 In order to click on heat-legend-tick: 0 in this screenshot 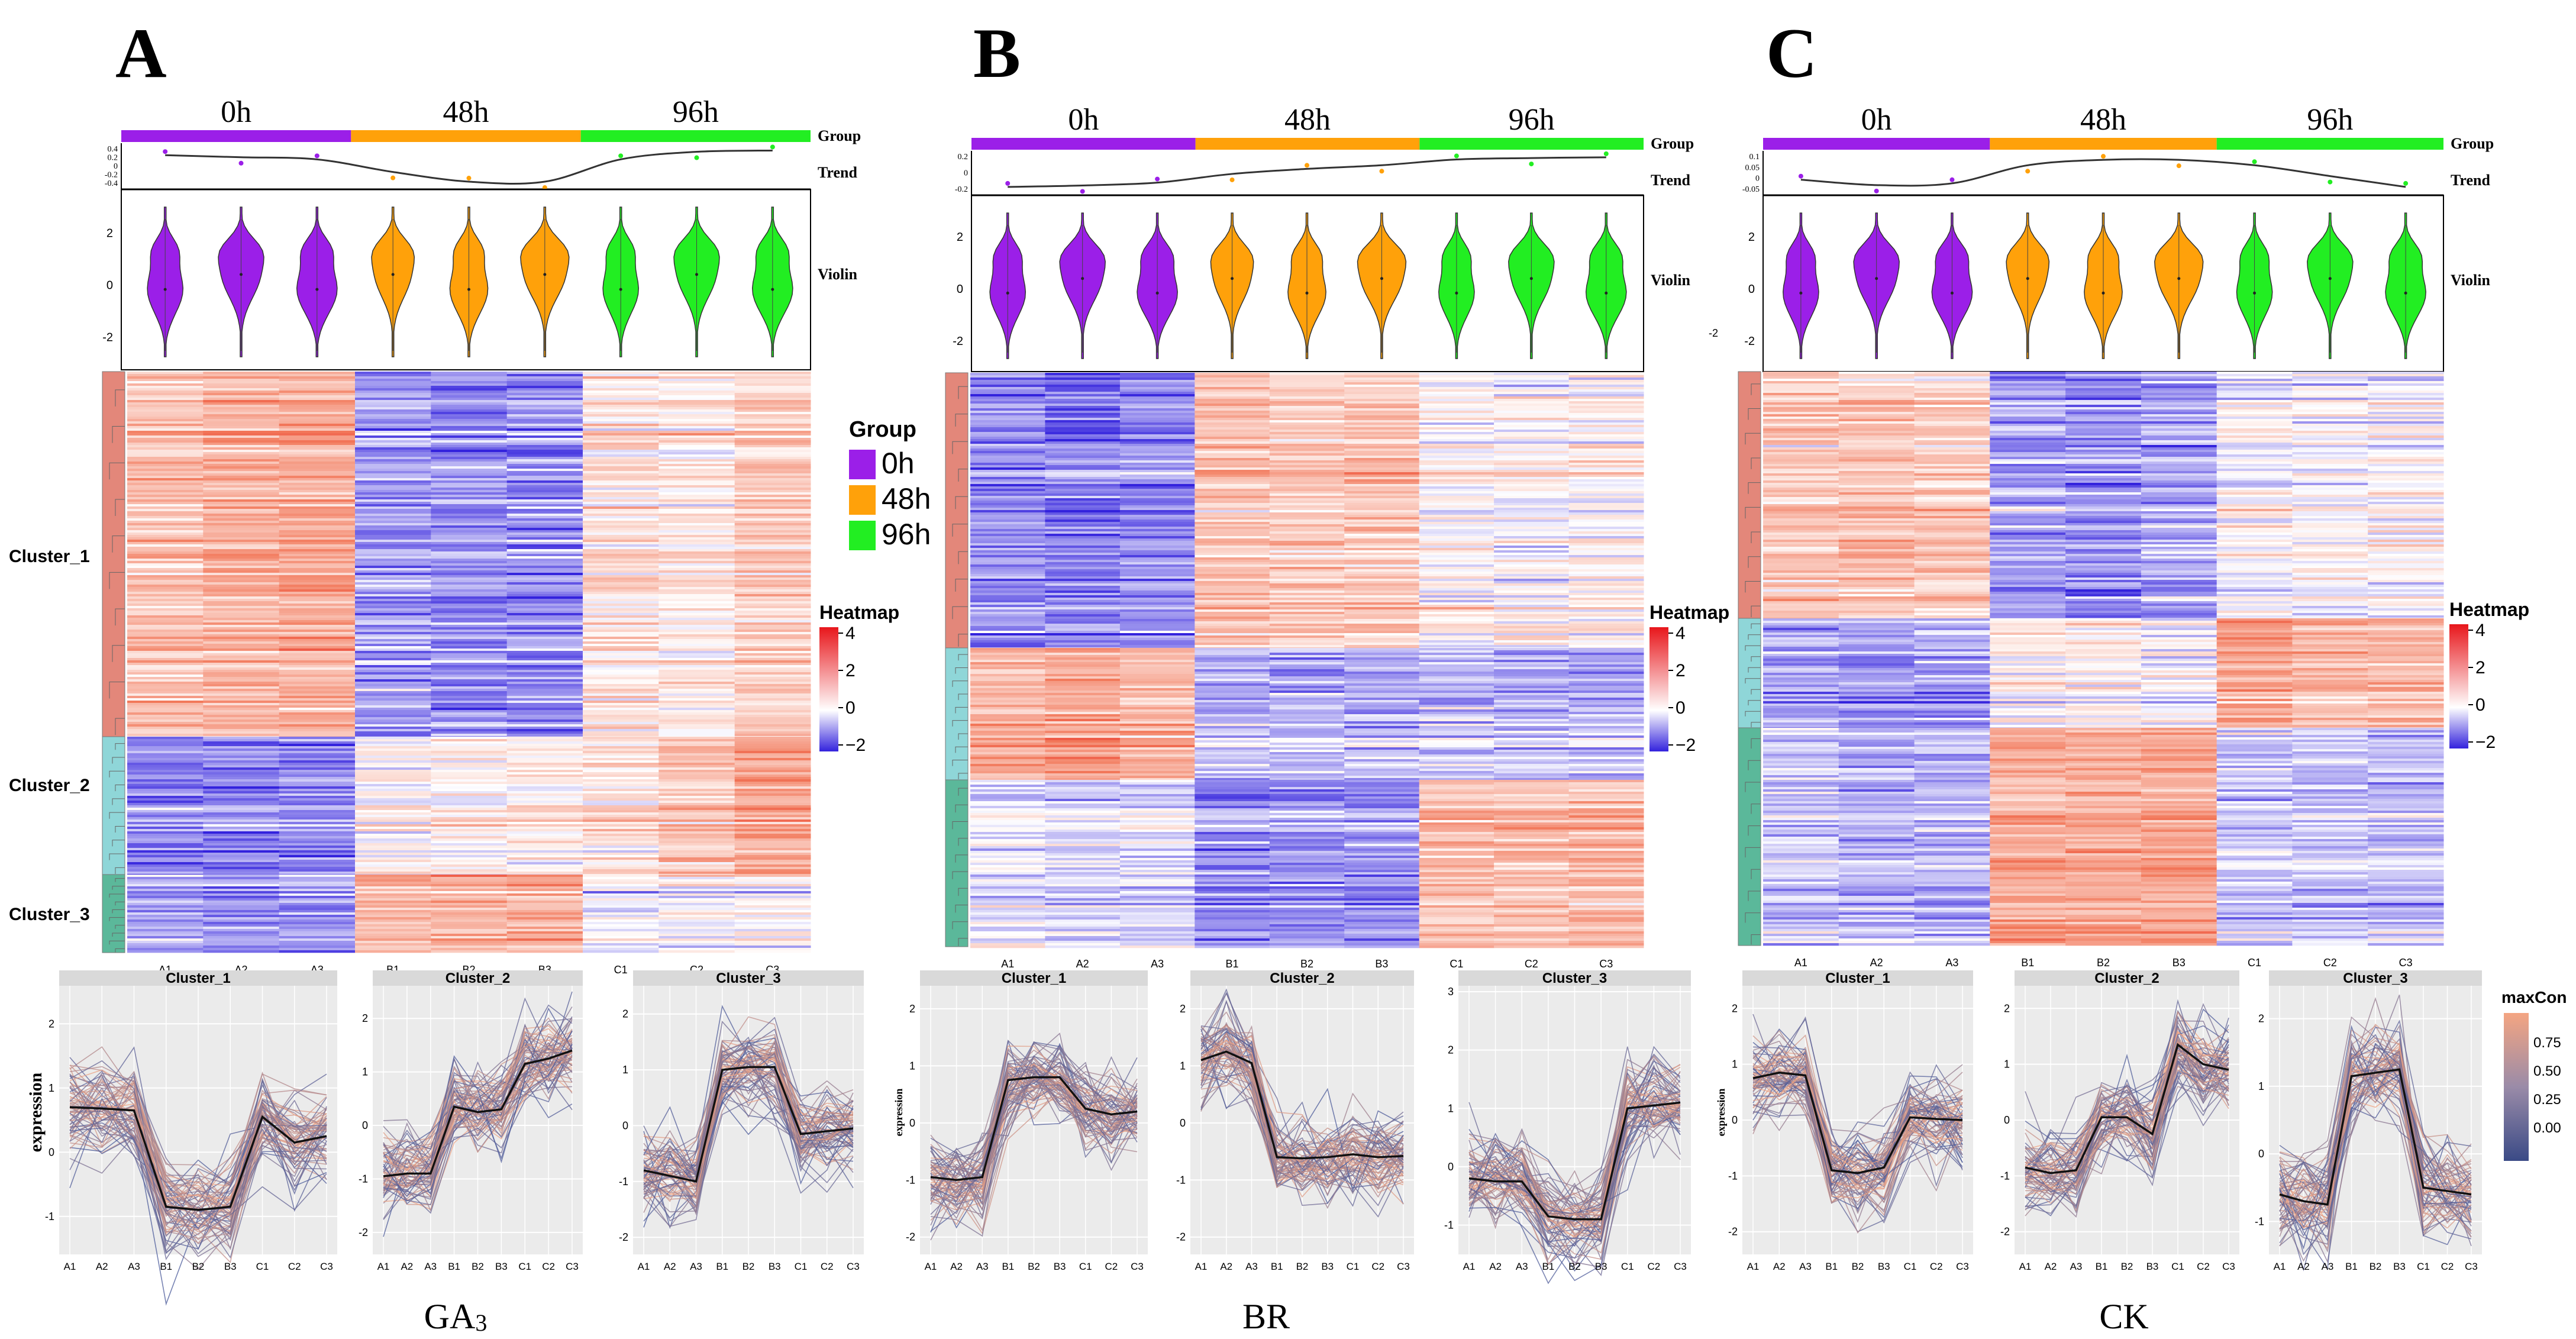, I will do `click(1681, 708)`.